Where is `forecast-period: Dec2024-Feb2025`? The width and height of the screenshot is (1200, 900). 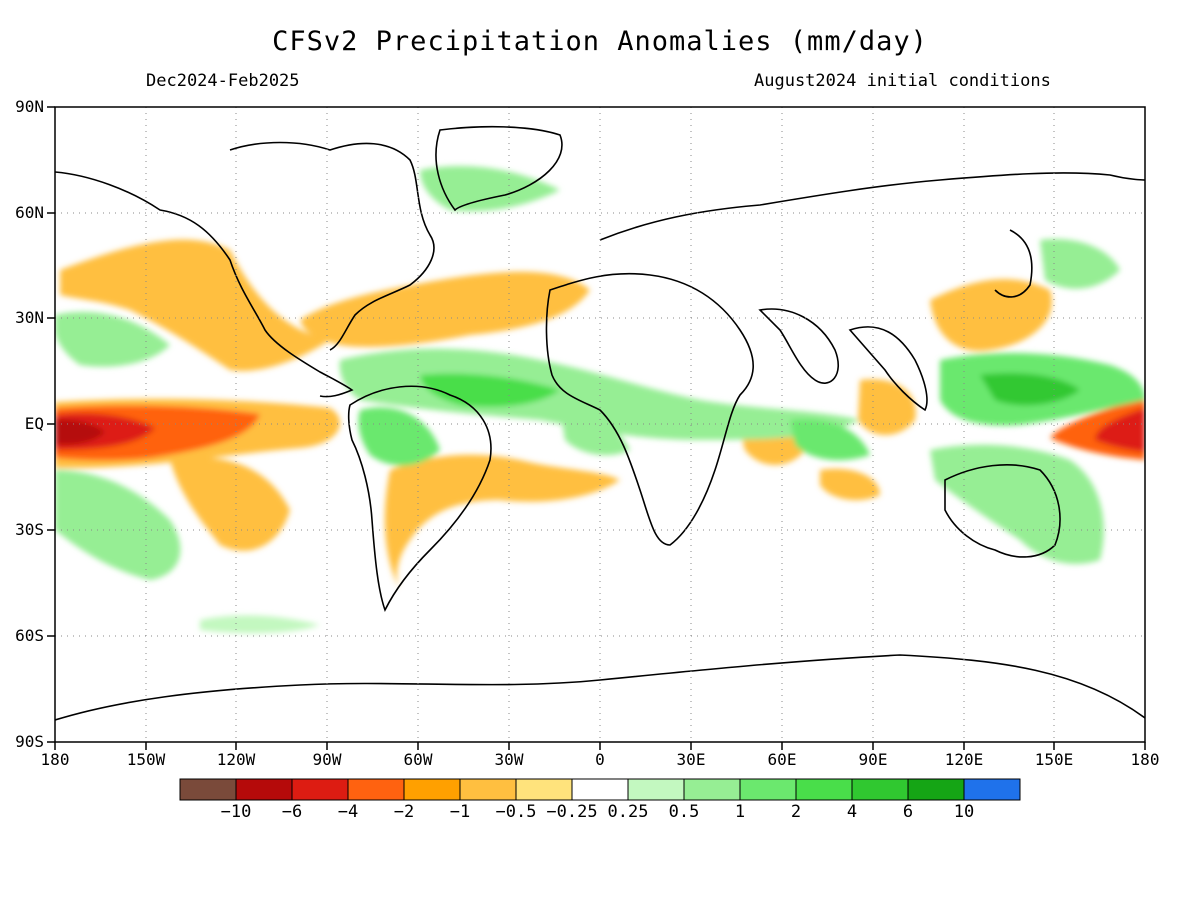 forecast-period: Dec2024-Feb2025 is located at coordinates (223, 81).